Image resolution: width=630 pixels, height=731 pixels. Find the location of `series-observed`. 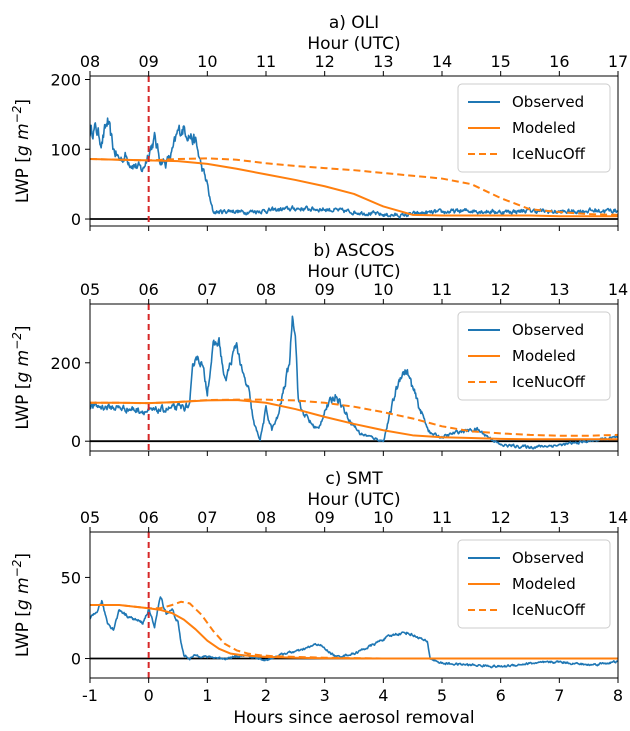

series-observed is located at coordinates (354, 632).